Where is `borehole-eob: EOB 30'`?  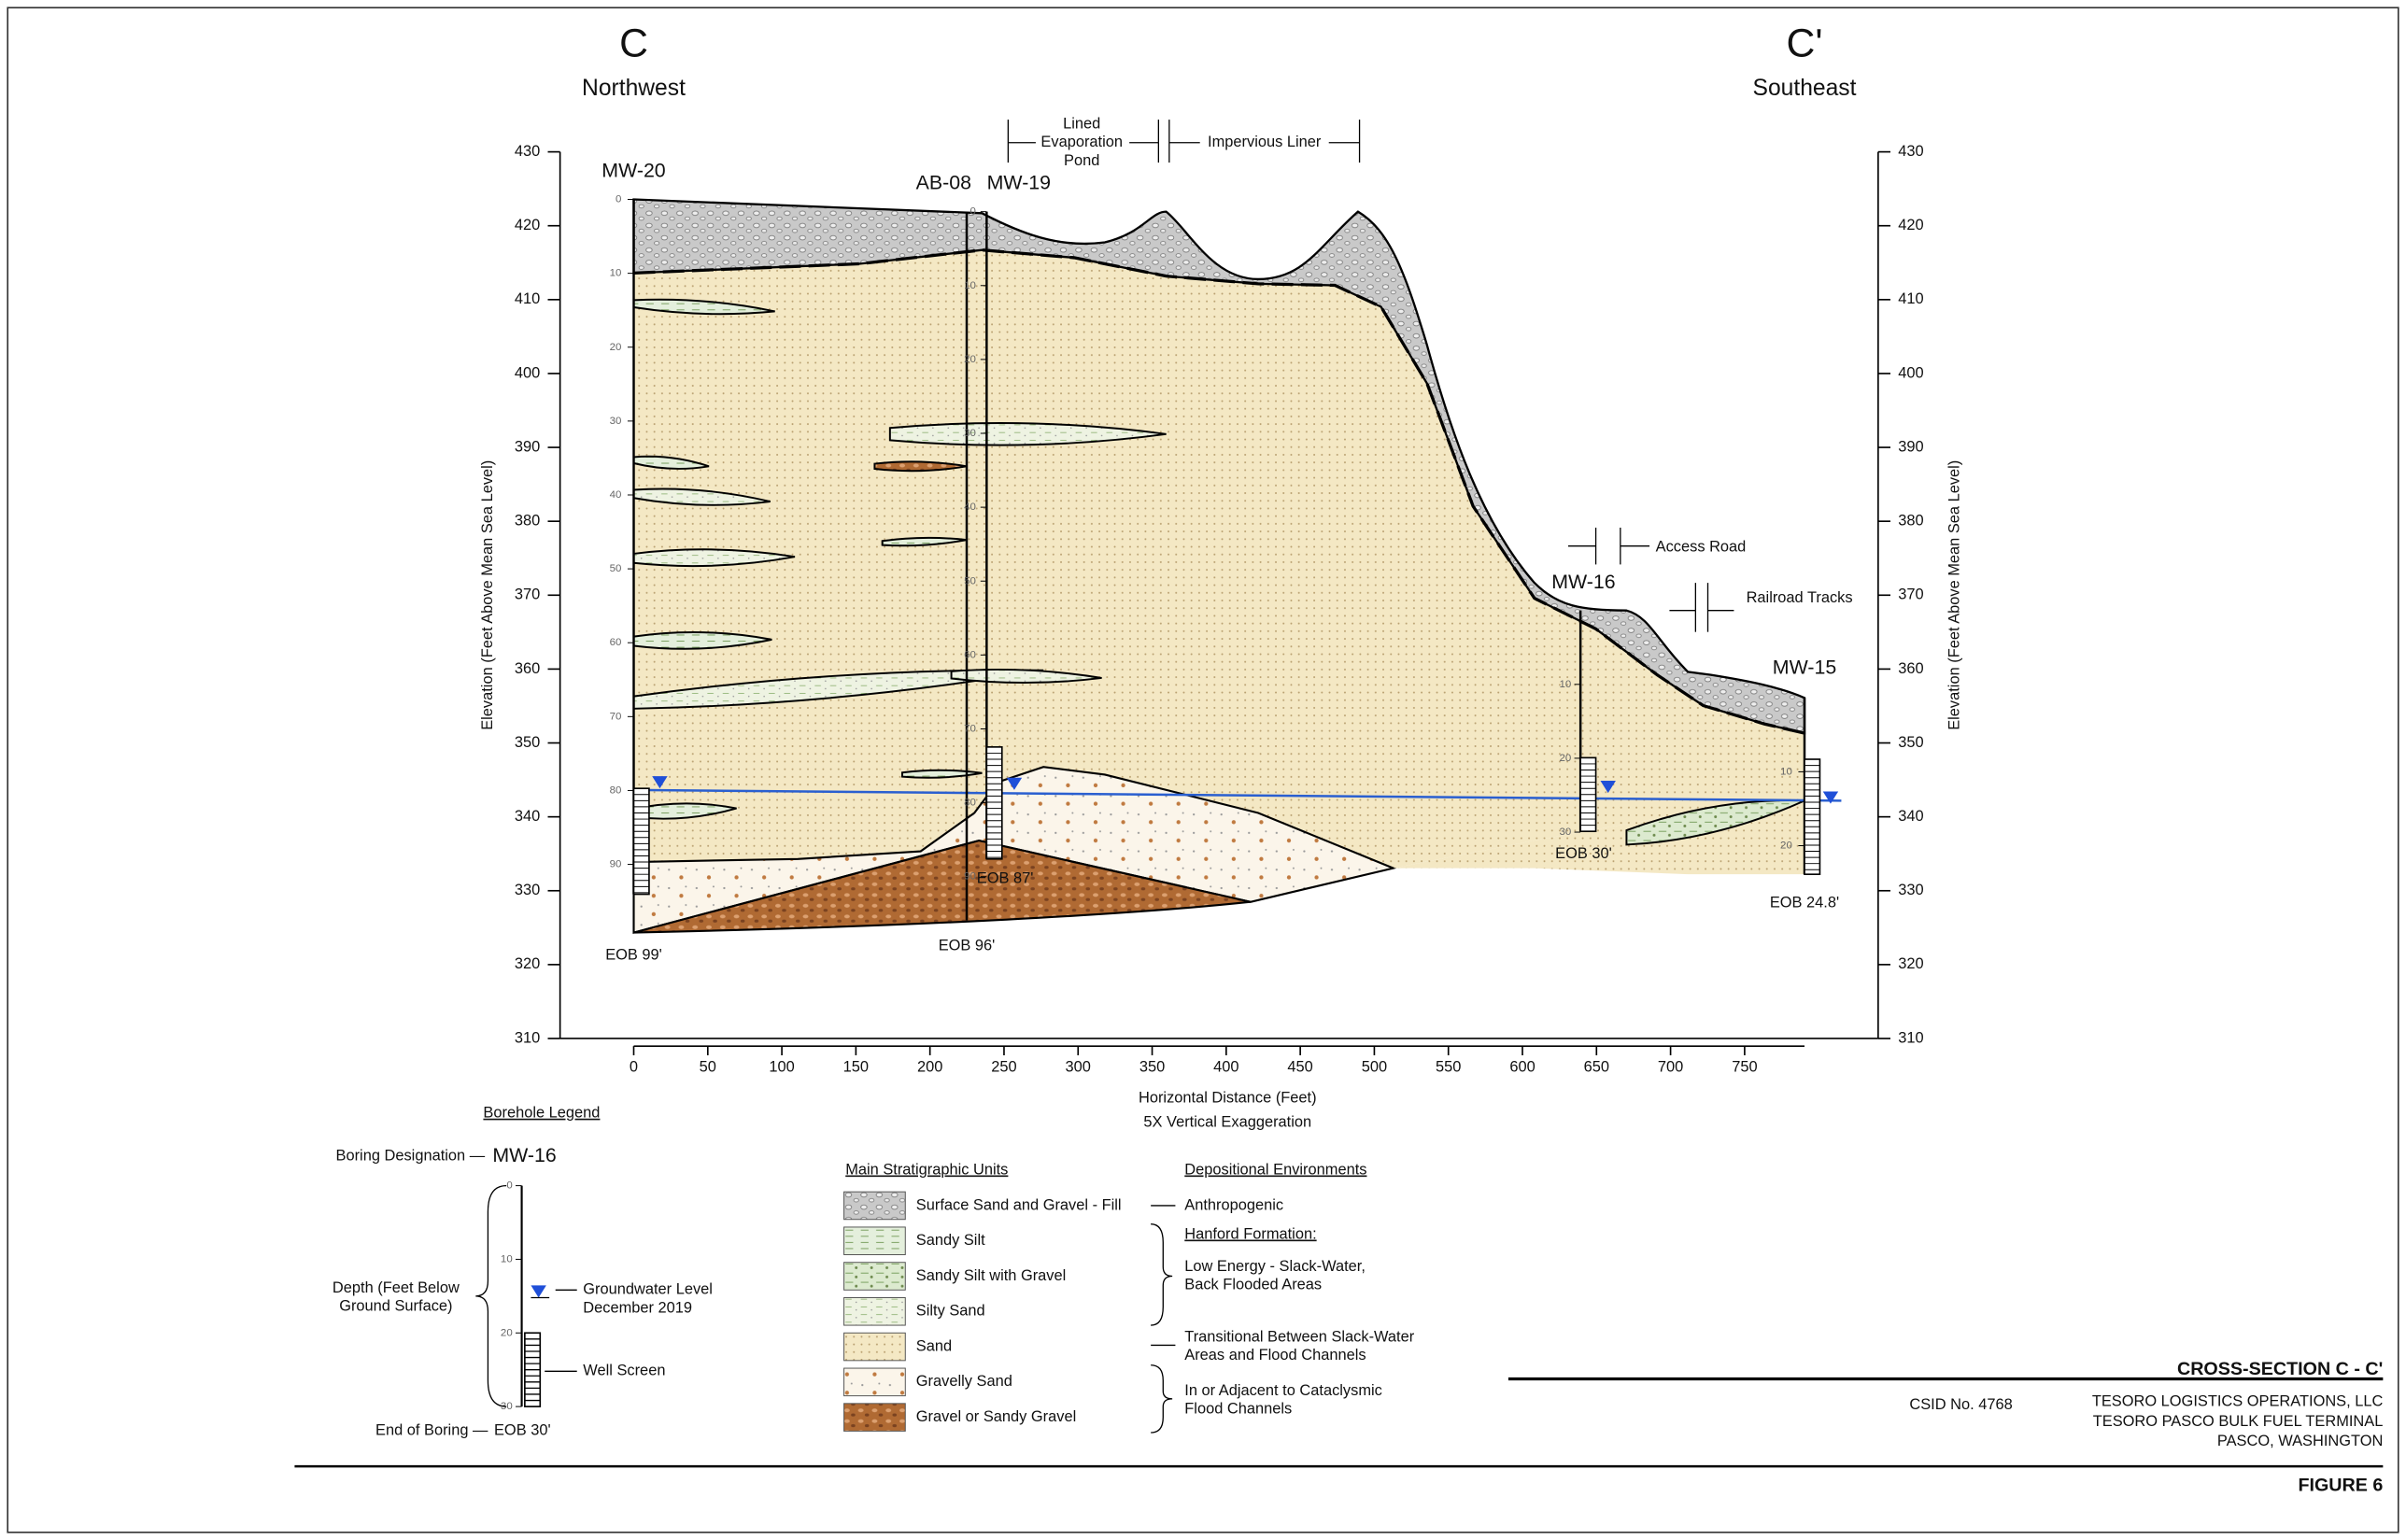
borehole-eob: EOB 30' is located at coordinates (1583, 853).